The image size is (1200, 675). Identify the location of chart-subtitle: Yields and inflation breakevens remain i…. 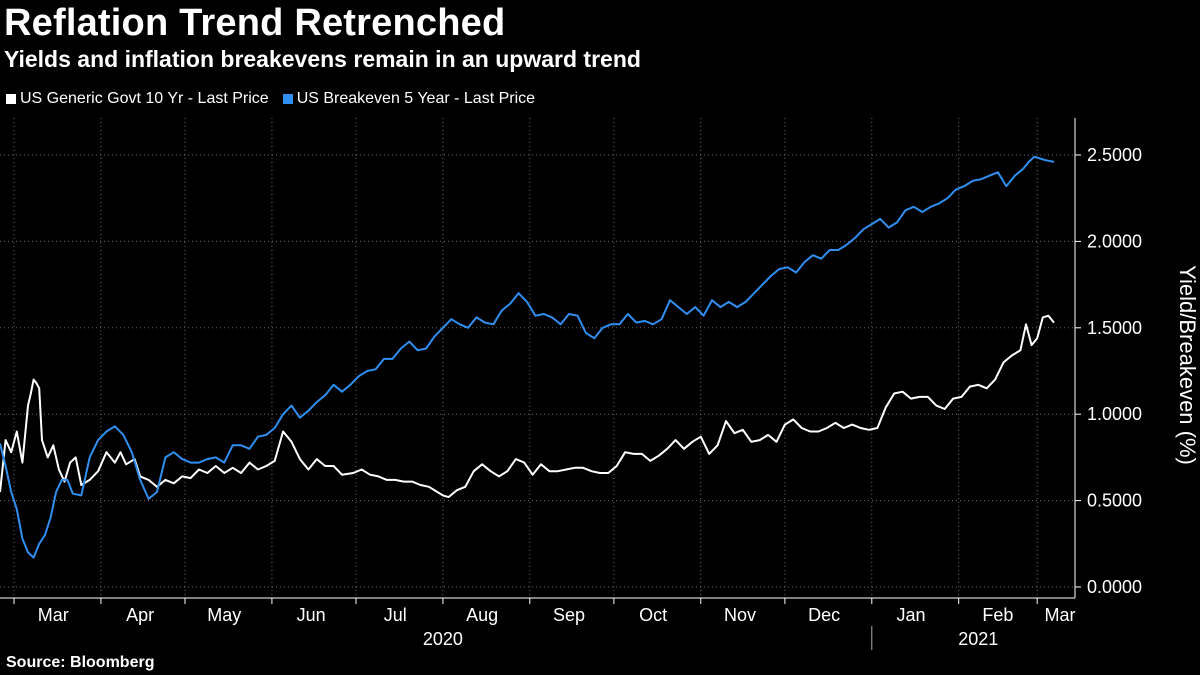
(322, 59).